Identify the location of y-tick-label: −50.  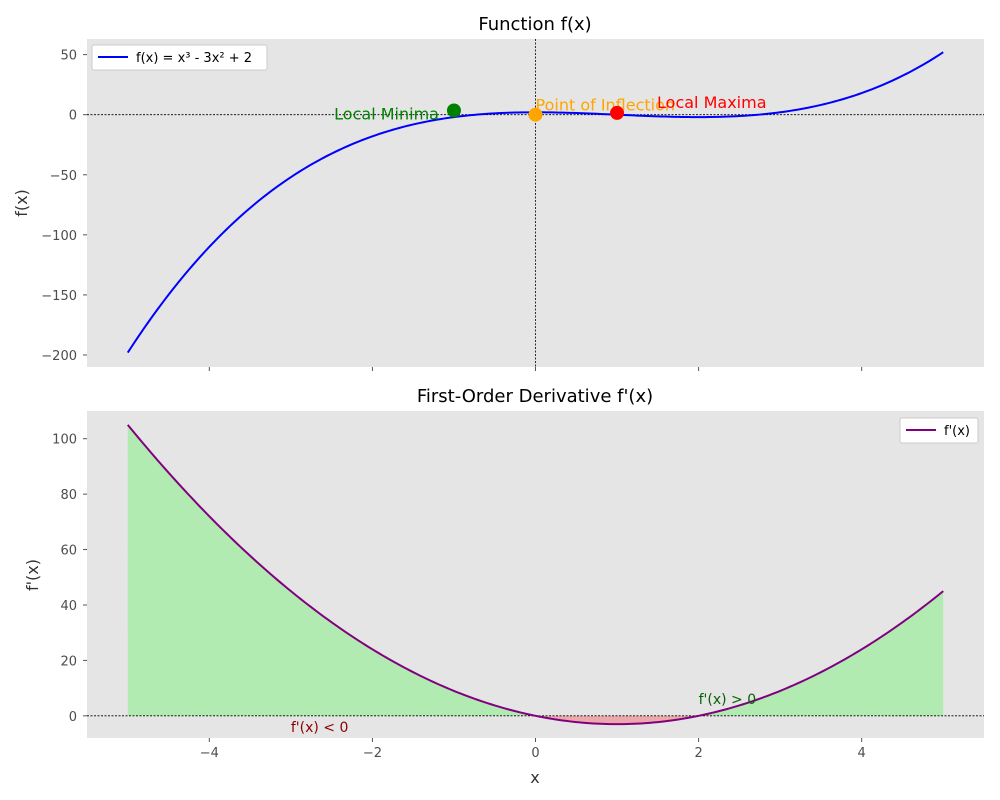
(63, 176).